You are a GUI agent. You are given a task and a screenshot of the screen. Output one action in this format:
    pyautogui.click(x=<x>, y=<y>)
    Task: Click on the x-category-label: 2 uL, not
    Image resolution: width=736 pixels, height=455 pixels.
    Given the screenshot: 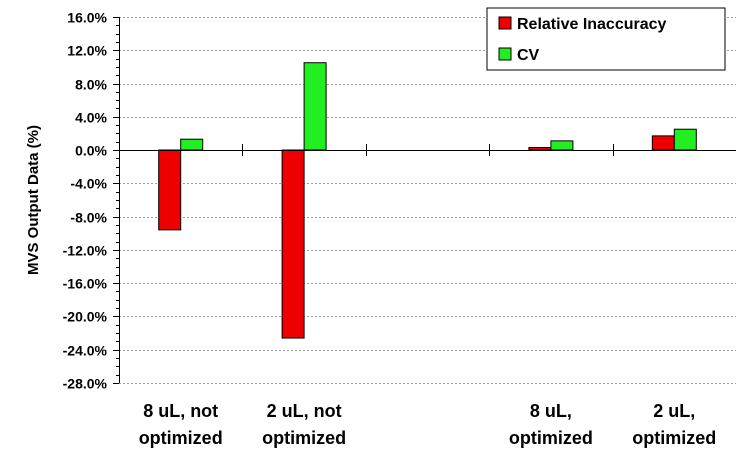 What is the action you would take?
    pyautogui.click(x=304, y=411)
    